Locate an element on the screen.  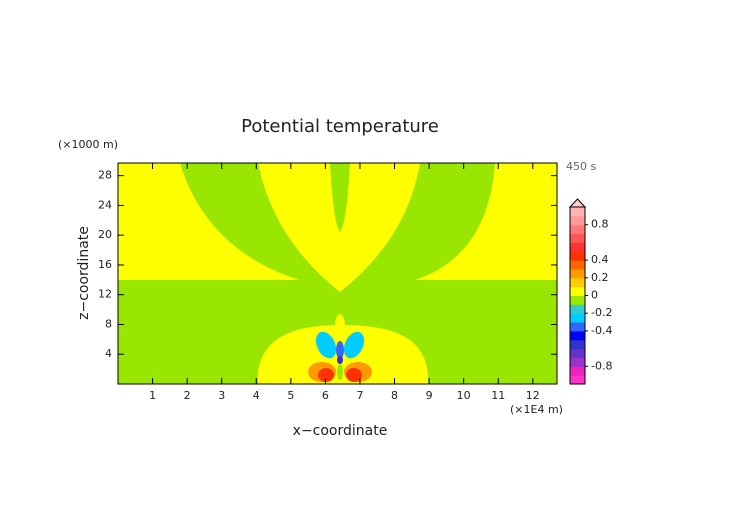
time-label: 450 s is located at coordinates (581, 166).